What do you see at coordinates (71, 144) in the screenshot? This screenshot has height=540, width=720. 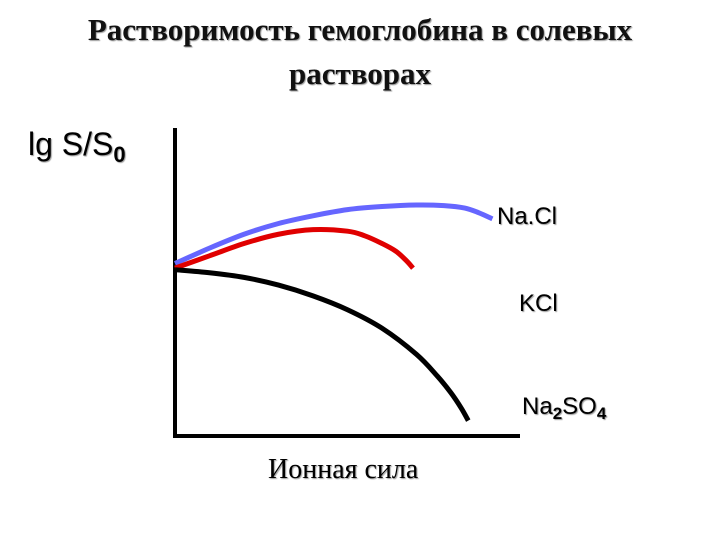 I see `y-axis-label-base: lg S/S` at bounding box center [71, 144].